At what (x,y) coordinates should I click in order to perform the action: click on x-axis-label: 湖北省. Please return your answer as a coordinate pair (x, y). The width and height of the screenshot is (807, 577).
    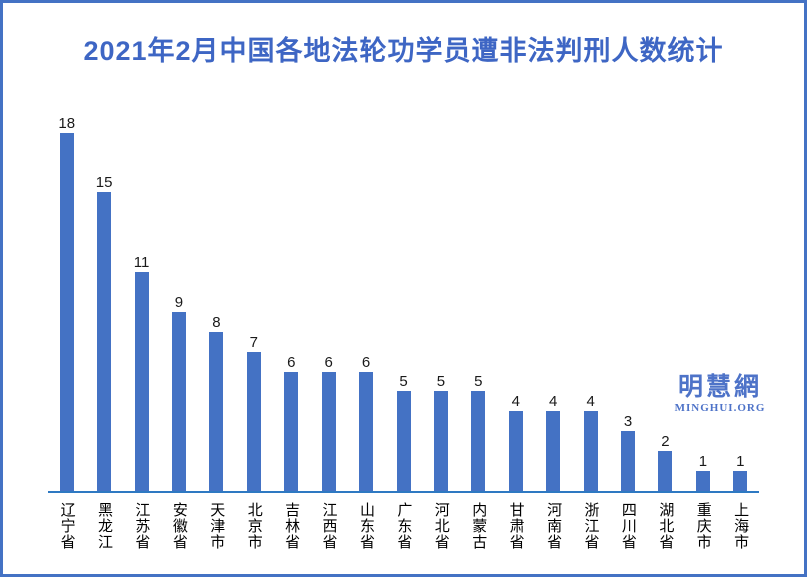
    Looking at the image, I should click on (665, 526).